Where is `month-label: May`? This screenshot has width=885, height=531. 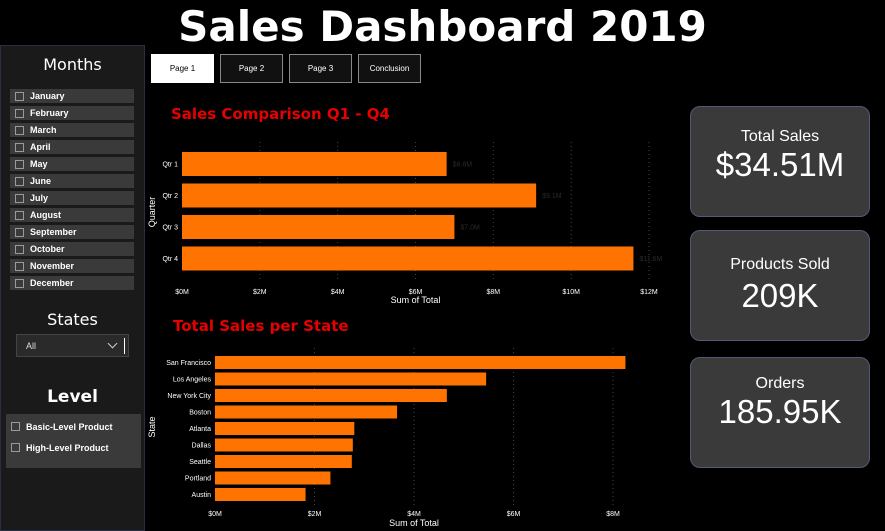 month-label: May is located at coordinates (39, 164).